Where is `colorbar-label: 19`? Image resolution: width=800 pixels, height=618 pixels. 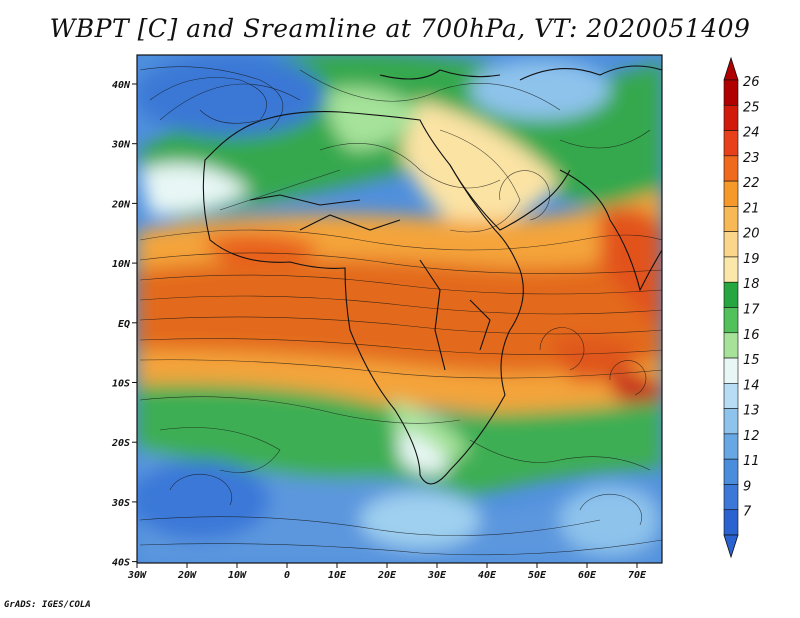 colorbar-label: 19 is located at coordinates (751, 259).